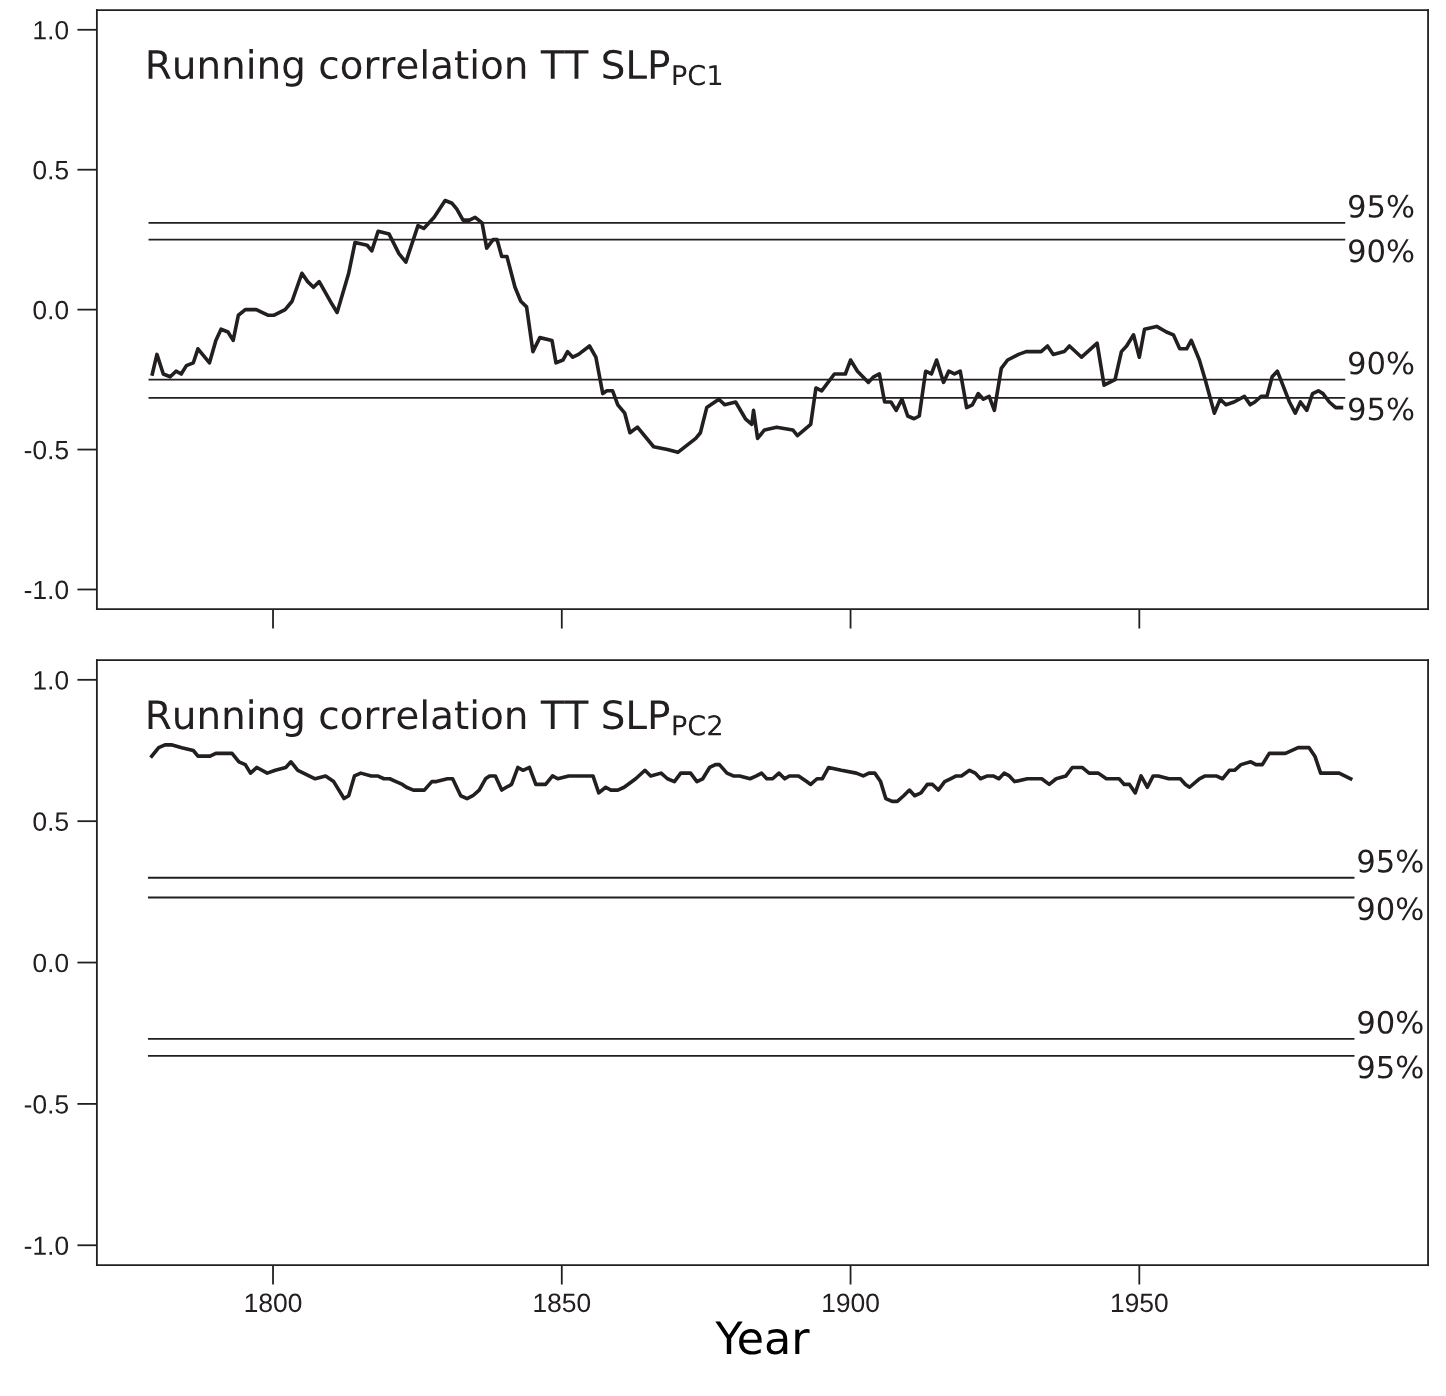  I want to click on x-axis-title: Year, so click(762, 1338).